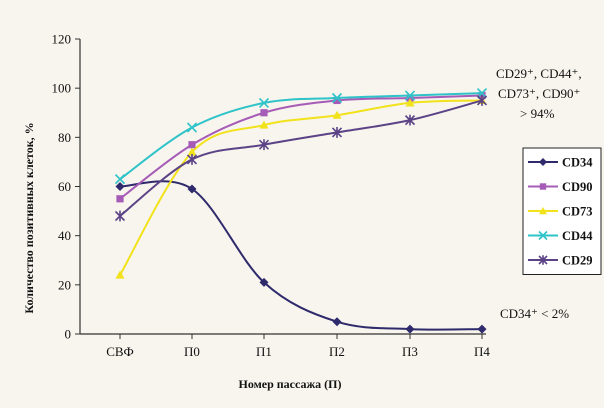 The width and height of the screenshot is (604, 408). What do you see at coordinates (410, 351) in the screenshot?
I see `x-tick-label: П3` at bounding box center [410, 351].